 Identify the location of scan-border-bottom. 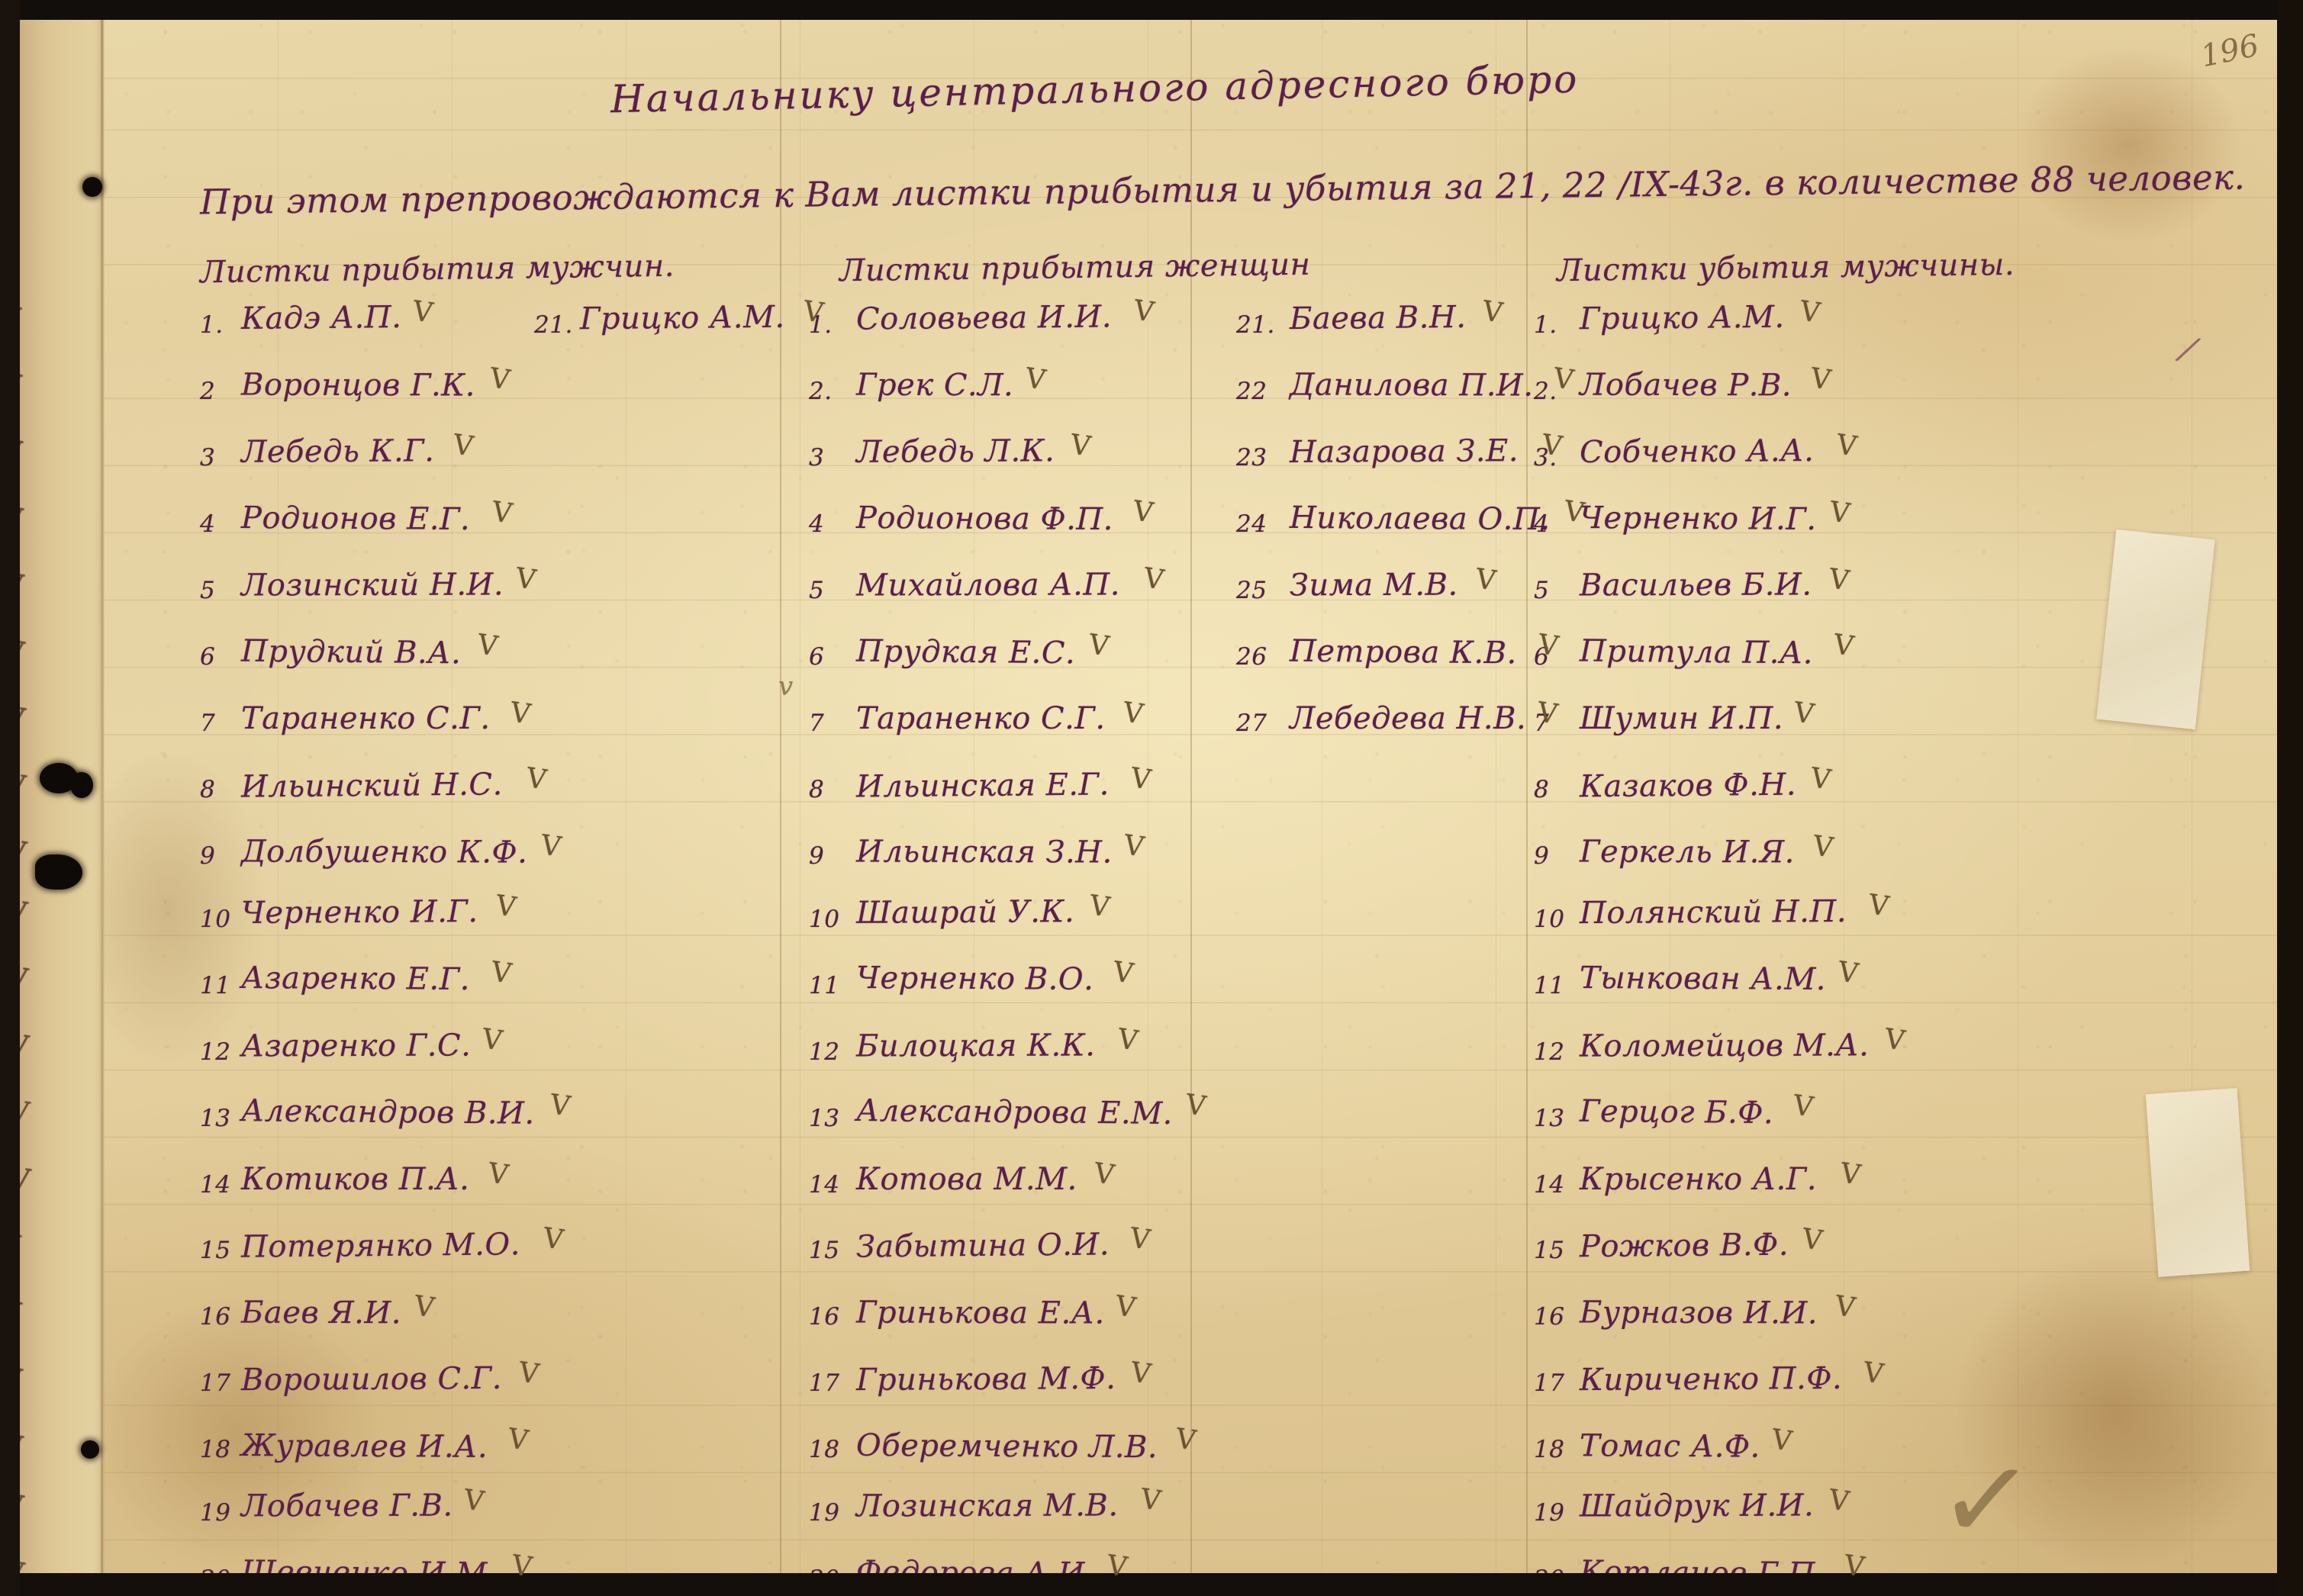
(1151, 1585).